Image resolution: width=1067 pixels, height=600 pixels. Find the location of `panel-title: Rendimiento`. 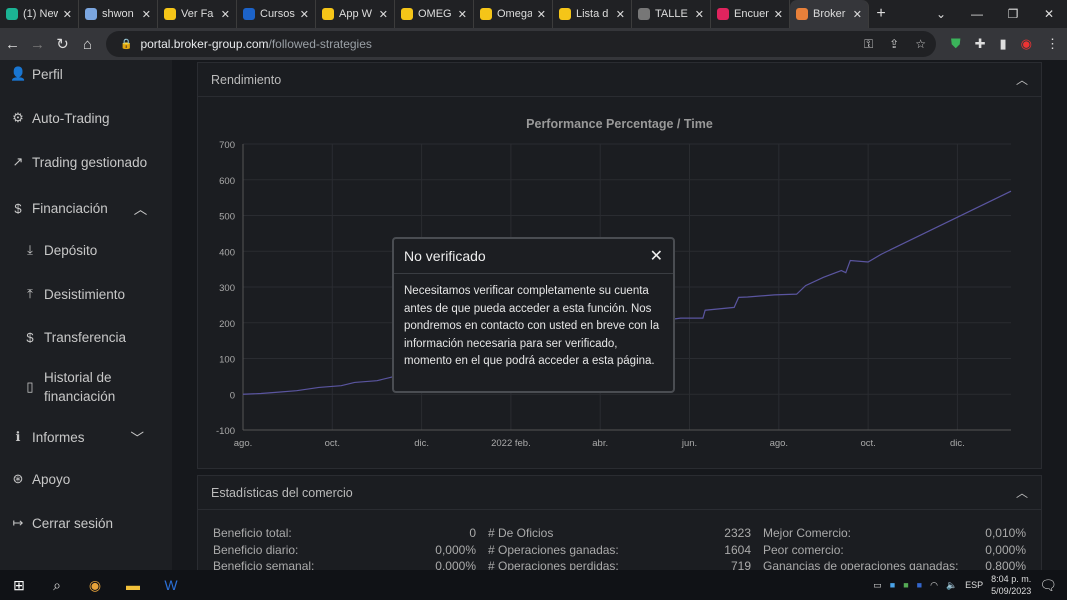

panel-title: Rendimiento is located at coordinates (246, 79).